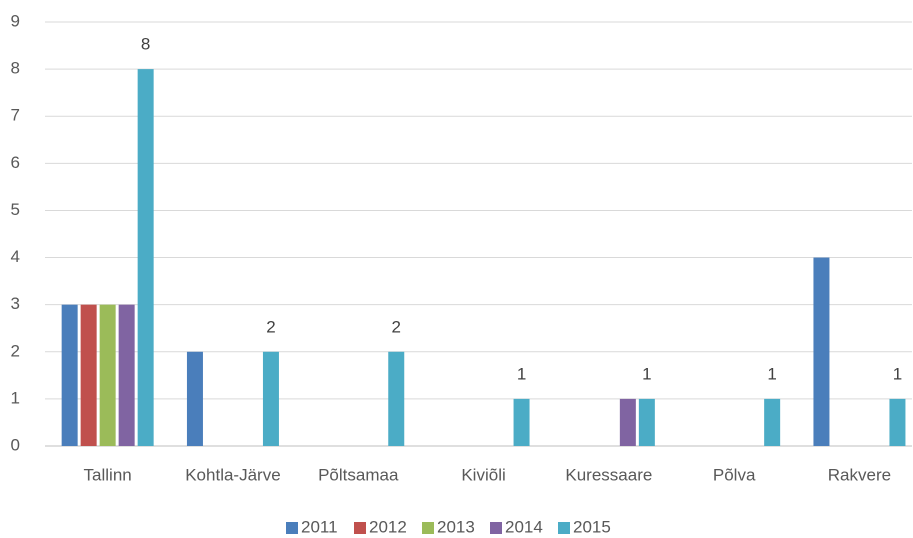  I want to click on y-tick-label: 7, so click(15, 115).